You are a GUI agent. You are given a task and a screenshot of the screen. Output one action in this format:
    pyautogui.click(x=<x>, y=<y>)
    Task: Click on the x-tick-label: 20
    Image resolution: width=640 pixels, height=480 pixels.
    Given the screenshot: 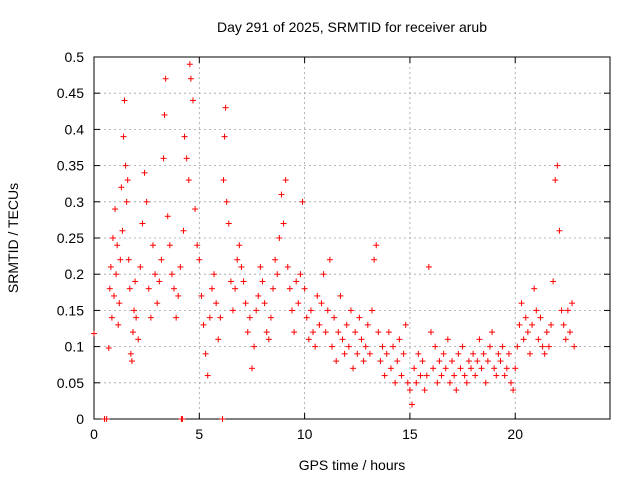 What is the action you would take?
    pyautogui.click(x=515, y=434)
    